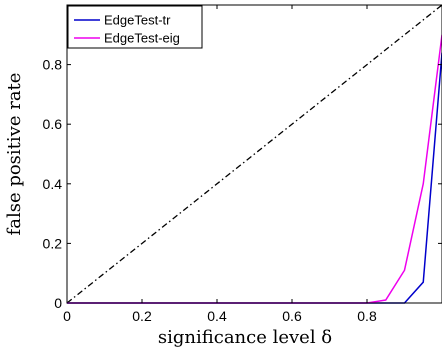 The height and width of the screenshot is (356, 442). I want to click on y-tick-label: 0.6, so click(53, 124).